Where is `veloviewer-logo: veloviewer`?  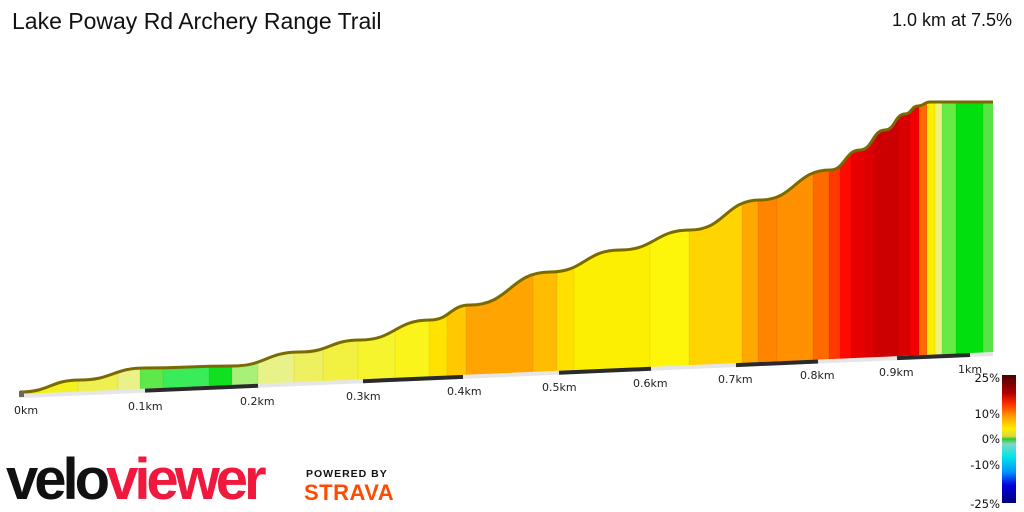 veloviewer-logo: veloviewer is located at coordinates (136, 479).